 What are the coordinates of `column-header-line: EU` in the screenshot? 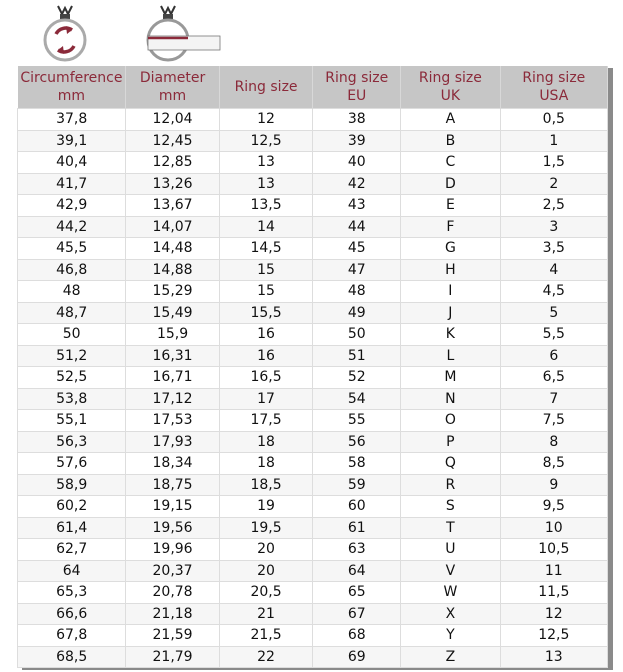 It's located at (357, 96).